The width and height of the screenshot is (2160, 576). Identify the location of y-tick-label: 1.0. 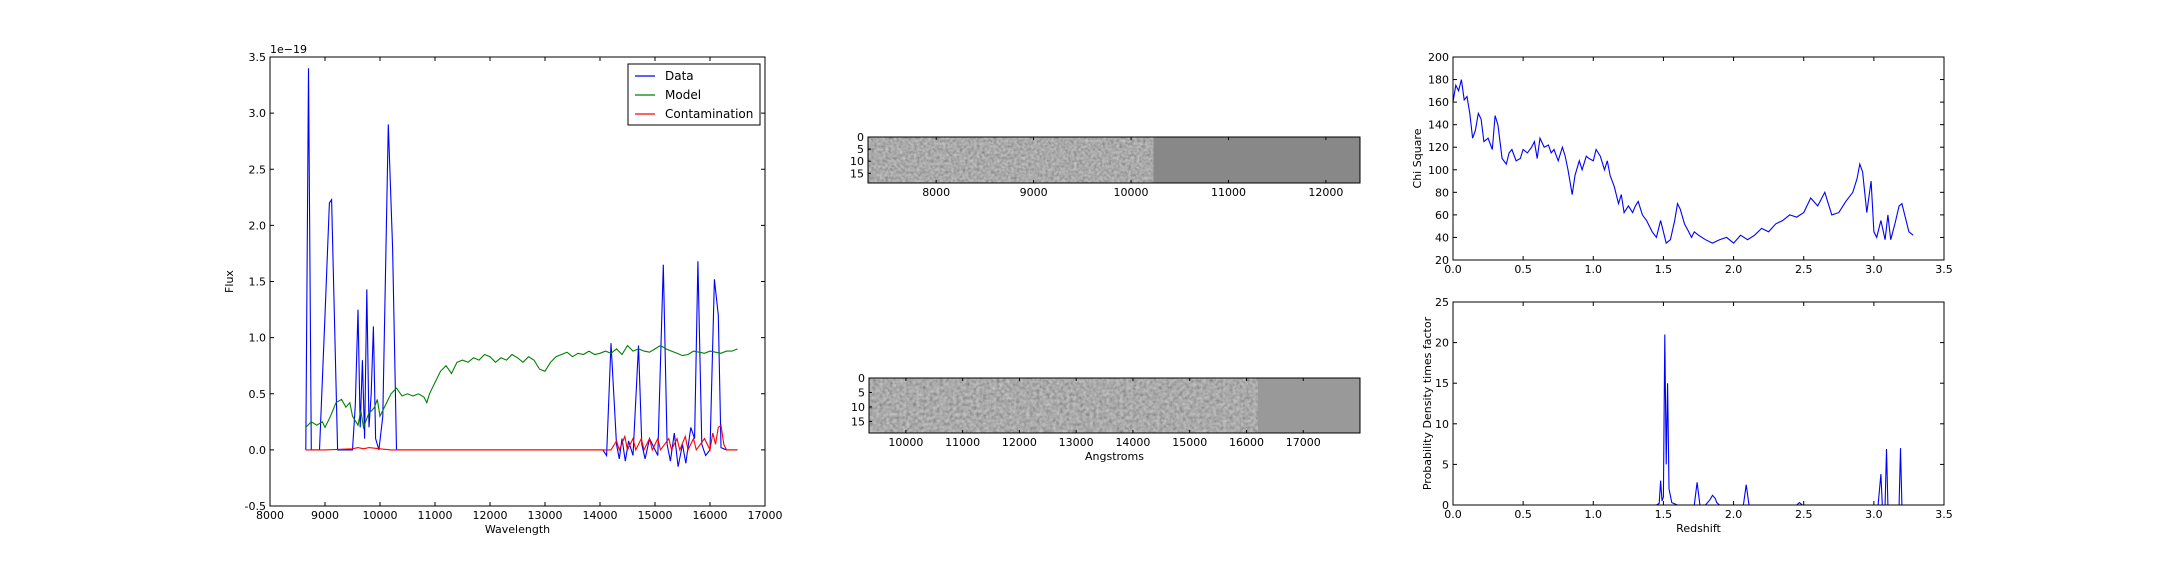
(258, 338).